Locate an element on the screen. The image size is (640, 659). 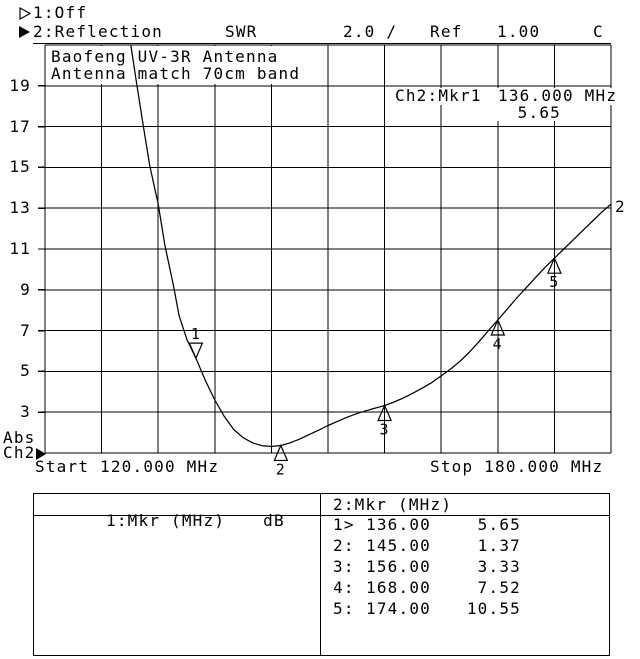
marker-row-frequency: 145.00 is located at coordinates (398, 545).